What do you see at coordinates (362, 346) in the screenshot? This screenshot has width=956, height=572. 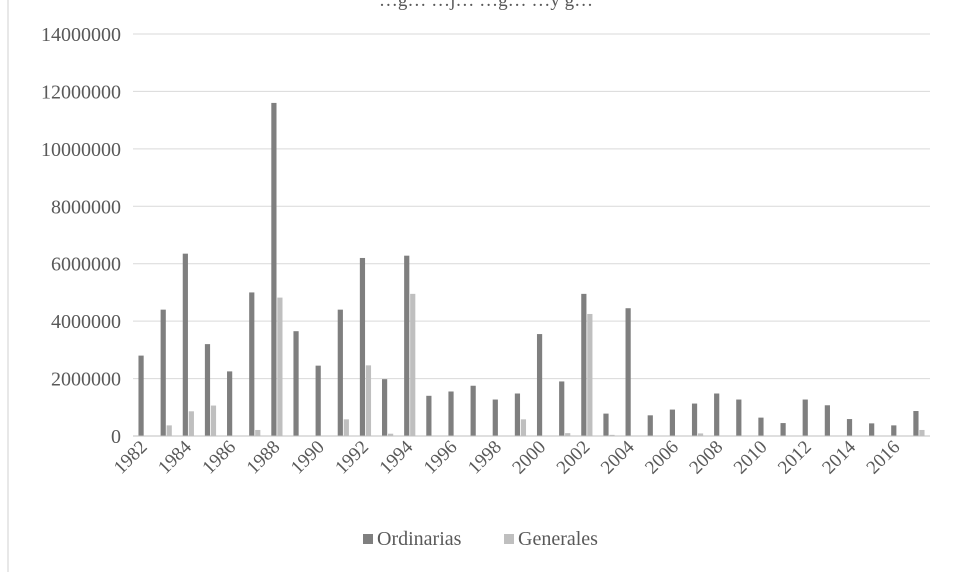 I see `bar-ordinarias-1992` at bounding box center [362, 346].